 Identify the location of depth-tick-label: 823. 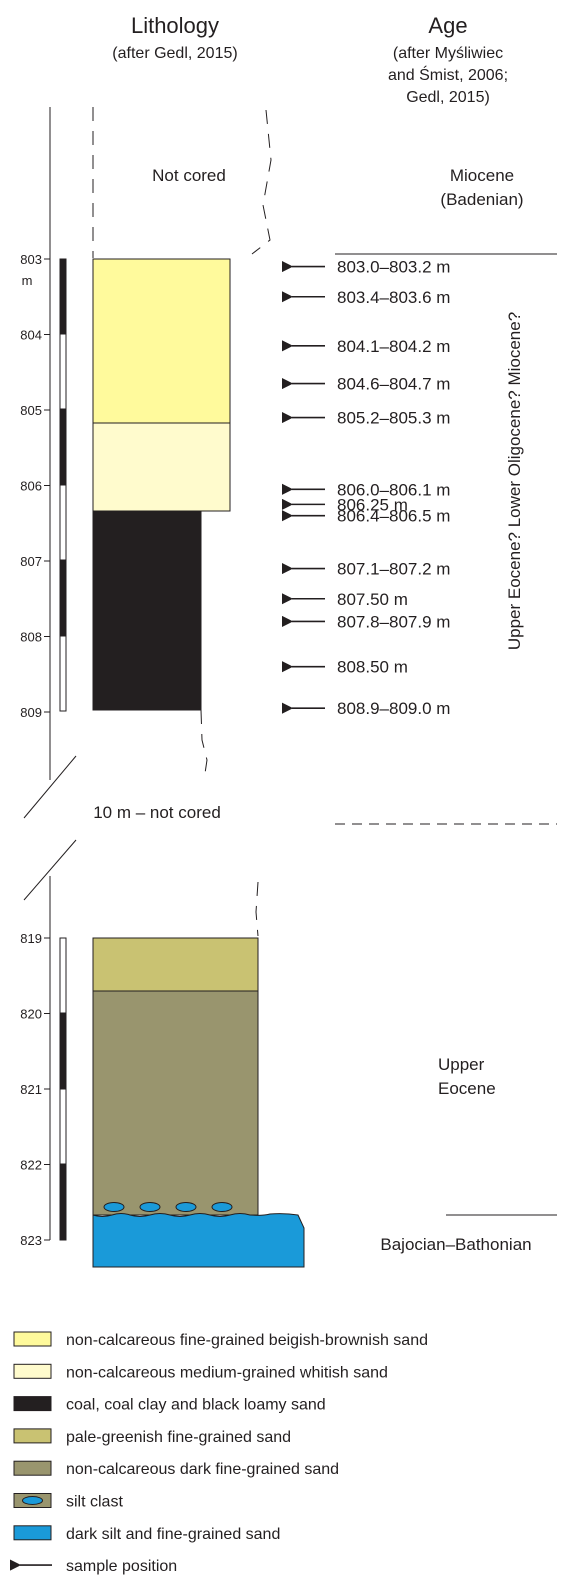
(31, 1240).